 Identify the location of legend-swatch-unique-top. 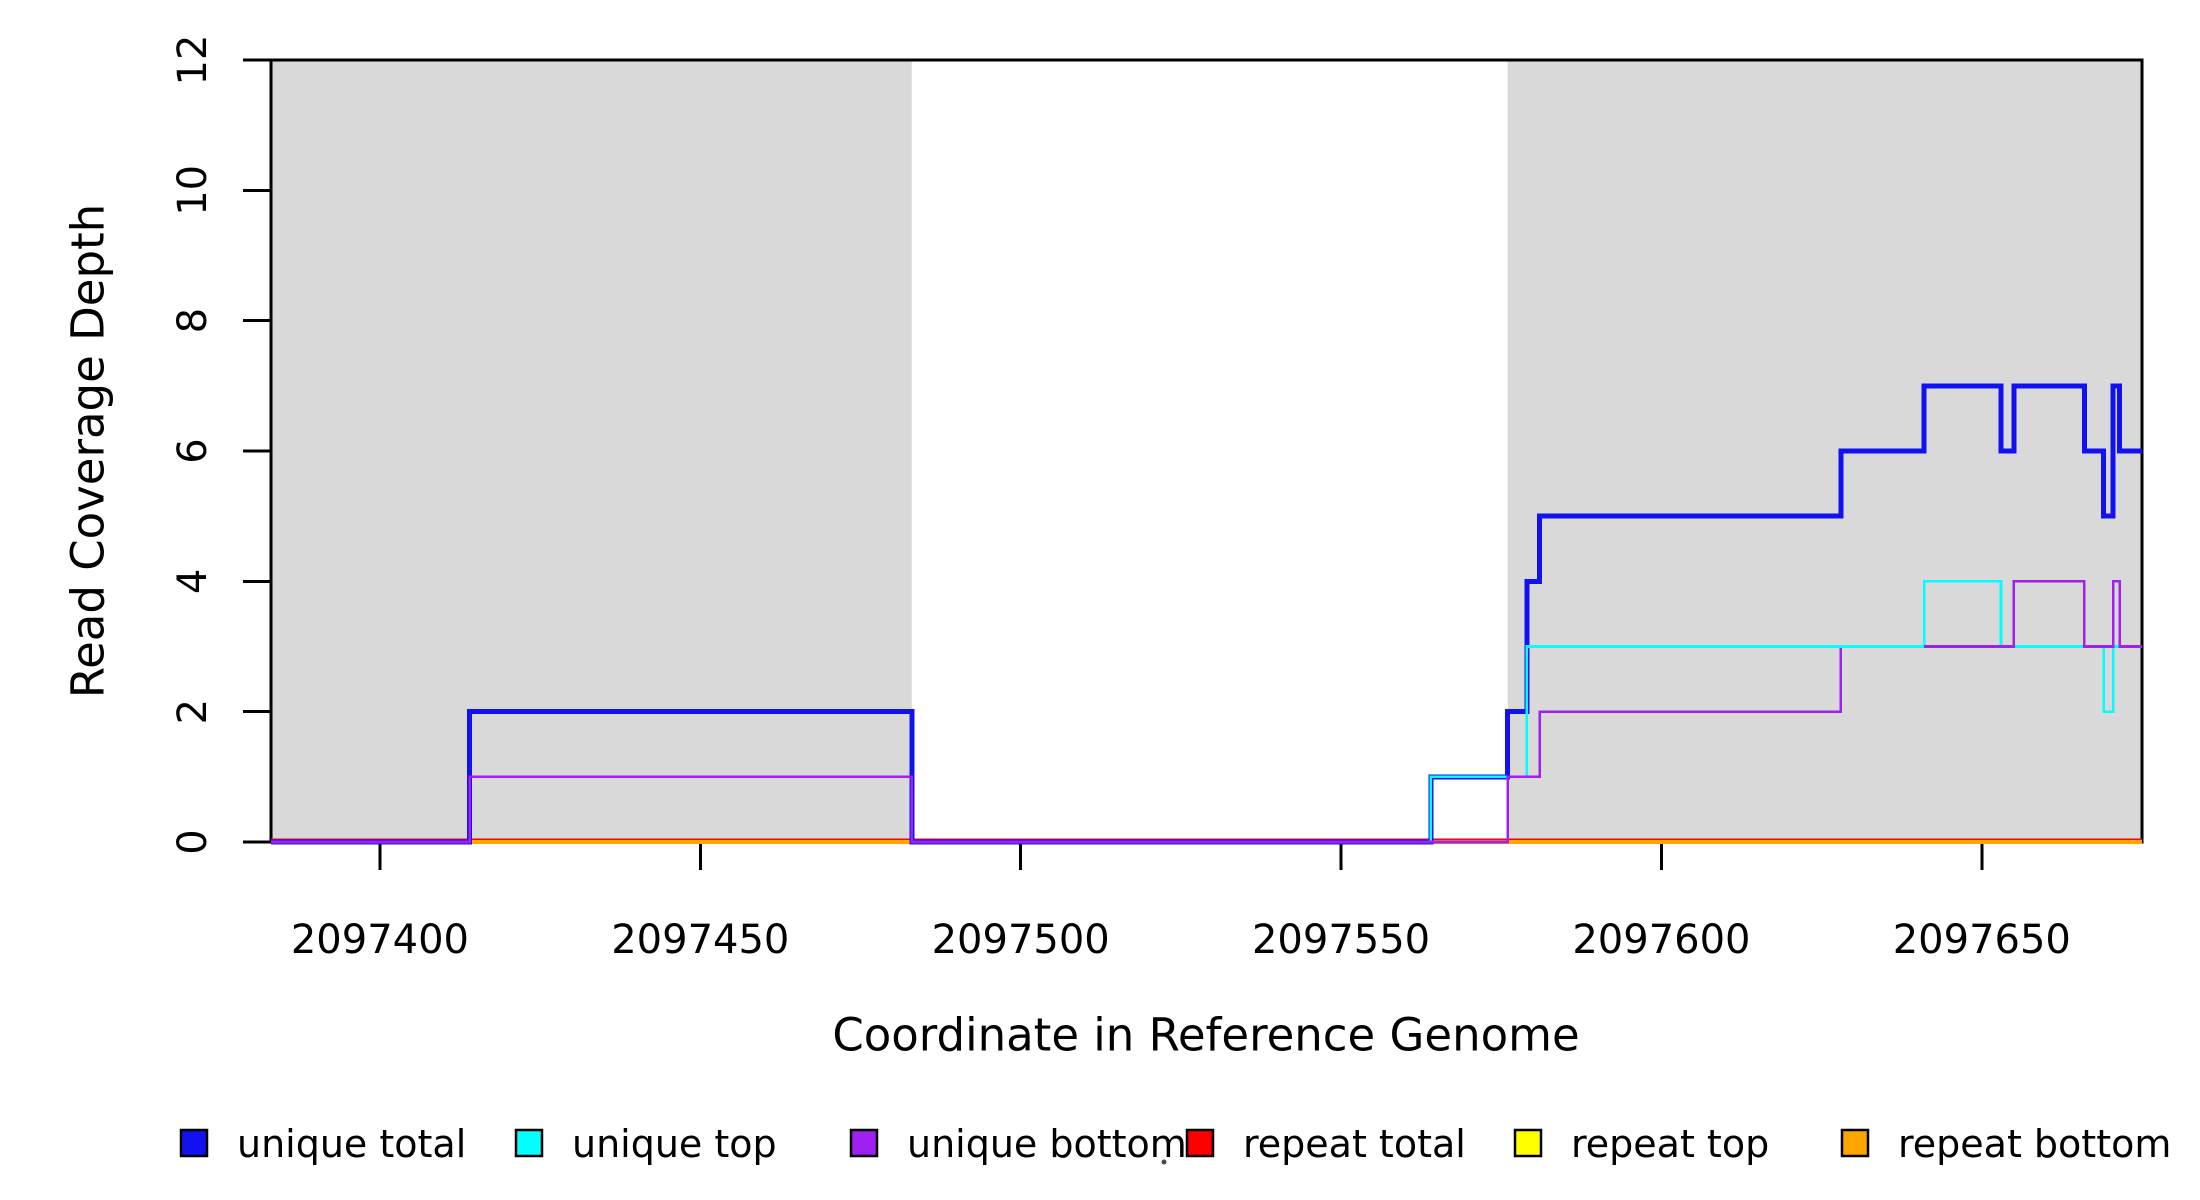
(529, 1143).